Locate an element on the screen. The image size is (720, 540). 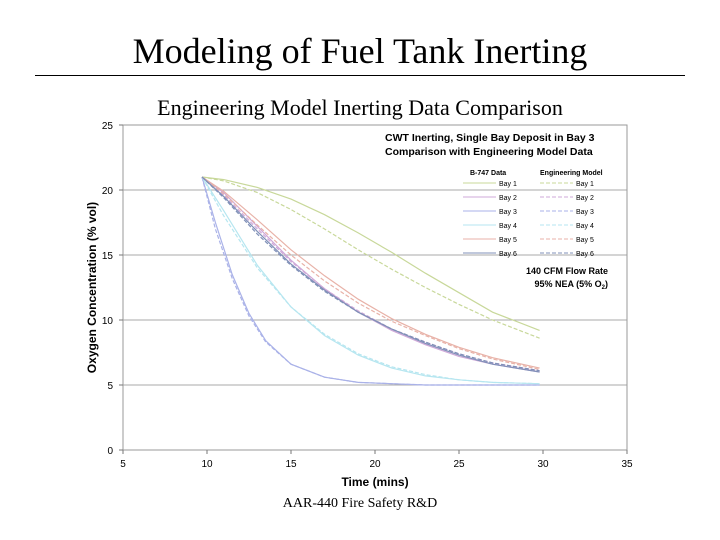
legend-label-model-bay-5: Bay 5 is located at coordinates (585, 240).